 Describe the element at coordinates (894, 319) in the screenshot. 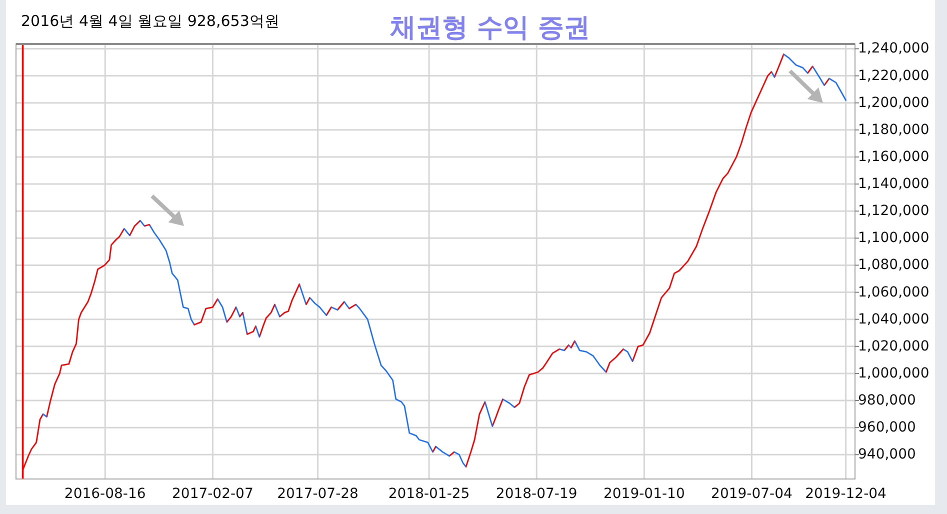

I see `y-tick-label: 1,040,000` at that location.